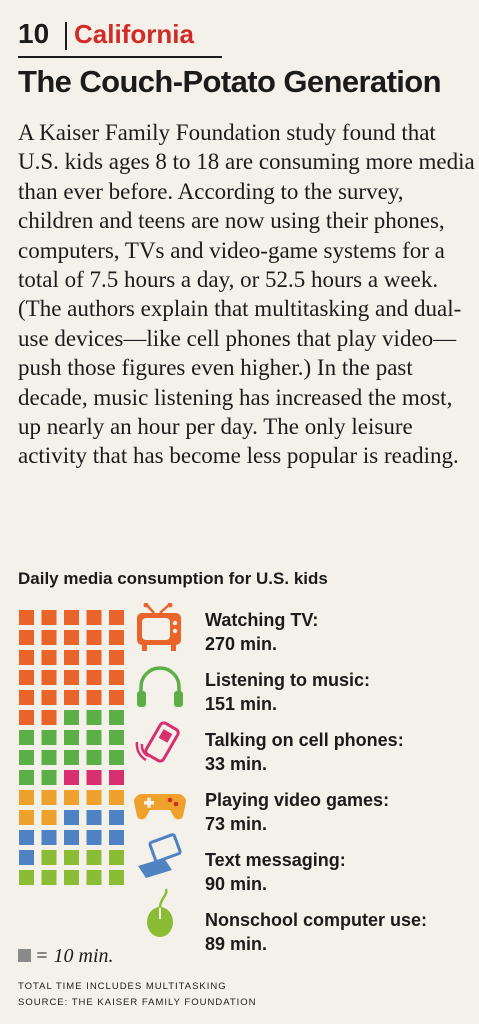  I want to click on category-label: Text messaging:, so click(275, 860).